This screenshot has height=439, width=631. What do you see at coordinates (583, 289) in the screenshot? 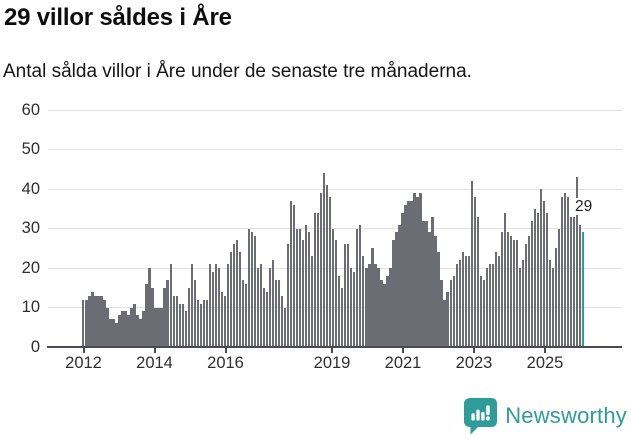
I see `highlighted-bar` at bounding box center [583, 289].